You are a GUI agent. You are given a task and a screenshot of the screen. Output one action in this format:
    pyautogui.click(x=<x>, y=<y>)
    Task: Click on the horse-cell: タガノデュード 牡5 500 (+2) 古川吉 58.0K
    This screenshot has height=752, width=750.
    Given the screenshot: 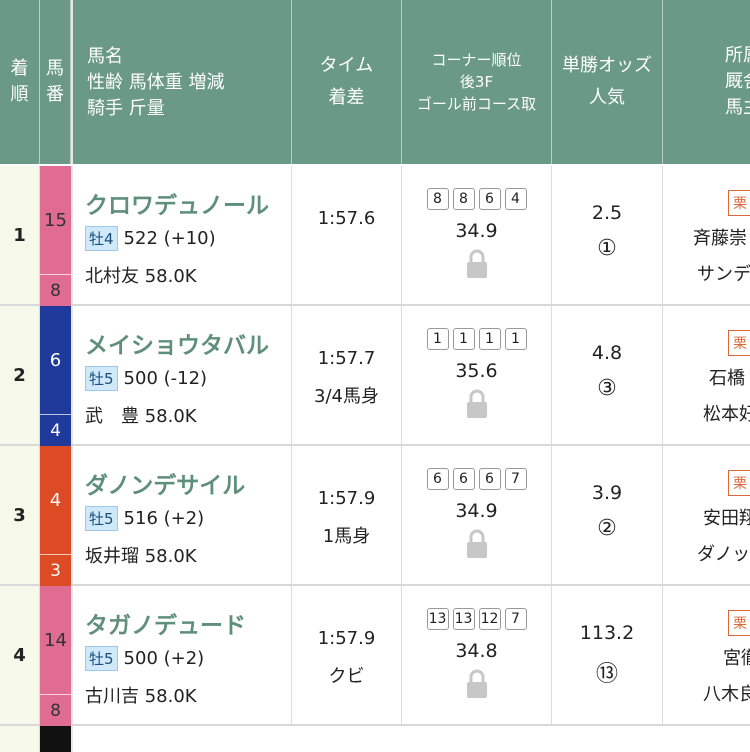 What is the action you would take?
    pyautogui.click(x=182, y=655)
    